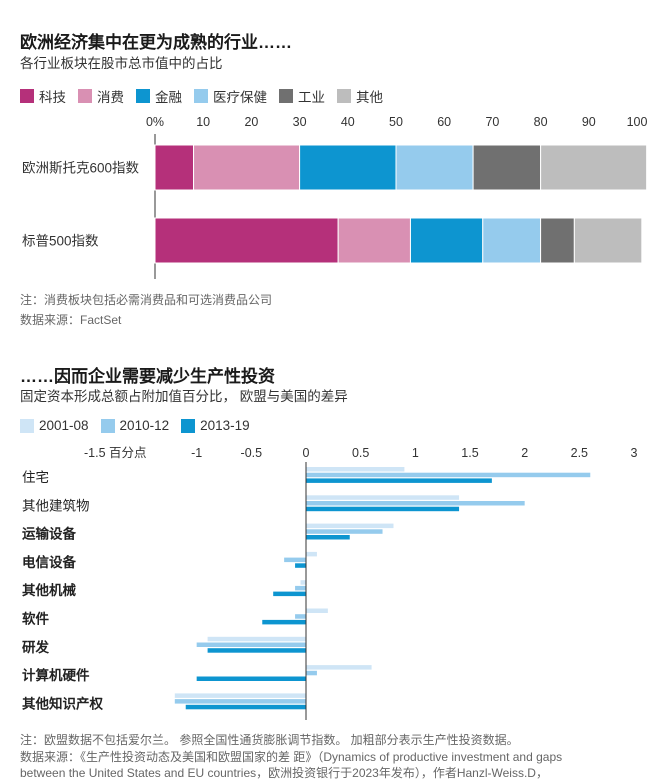 The image size is (664, 783). Describe the element at coordinates (634, 453) in the screenshot. I see `chart2-xtick-label: 3` at that location.